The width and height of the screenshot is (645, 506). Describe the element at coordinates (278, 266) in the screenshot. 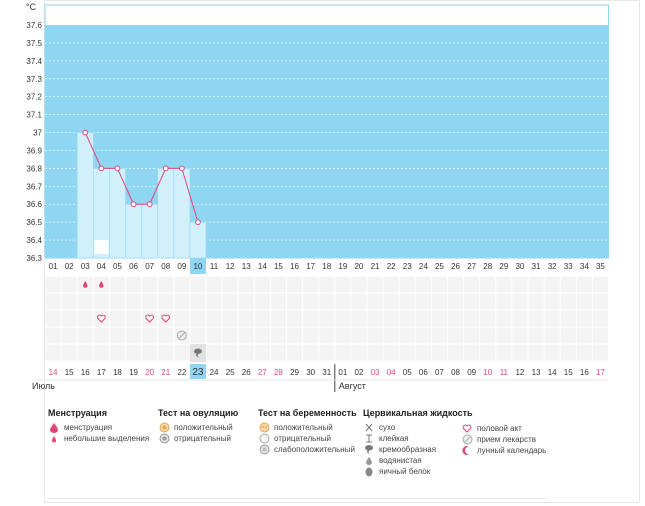

I see `cycle-day-label: 15` at that location.